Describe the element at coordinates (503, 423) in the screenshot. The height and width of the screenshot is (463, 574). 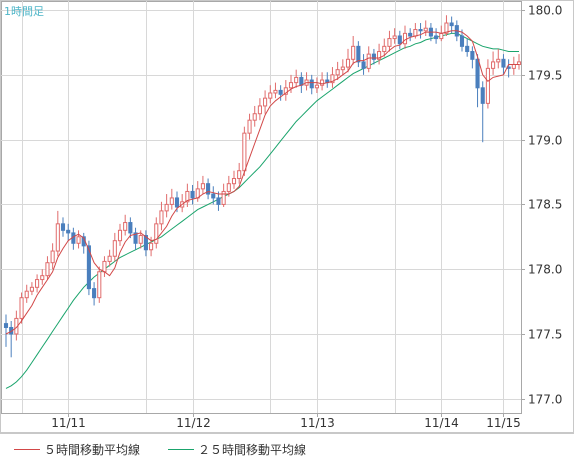
I see `x-tick-label: 11/15` at that location.